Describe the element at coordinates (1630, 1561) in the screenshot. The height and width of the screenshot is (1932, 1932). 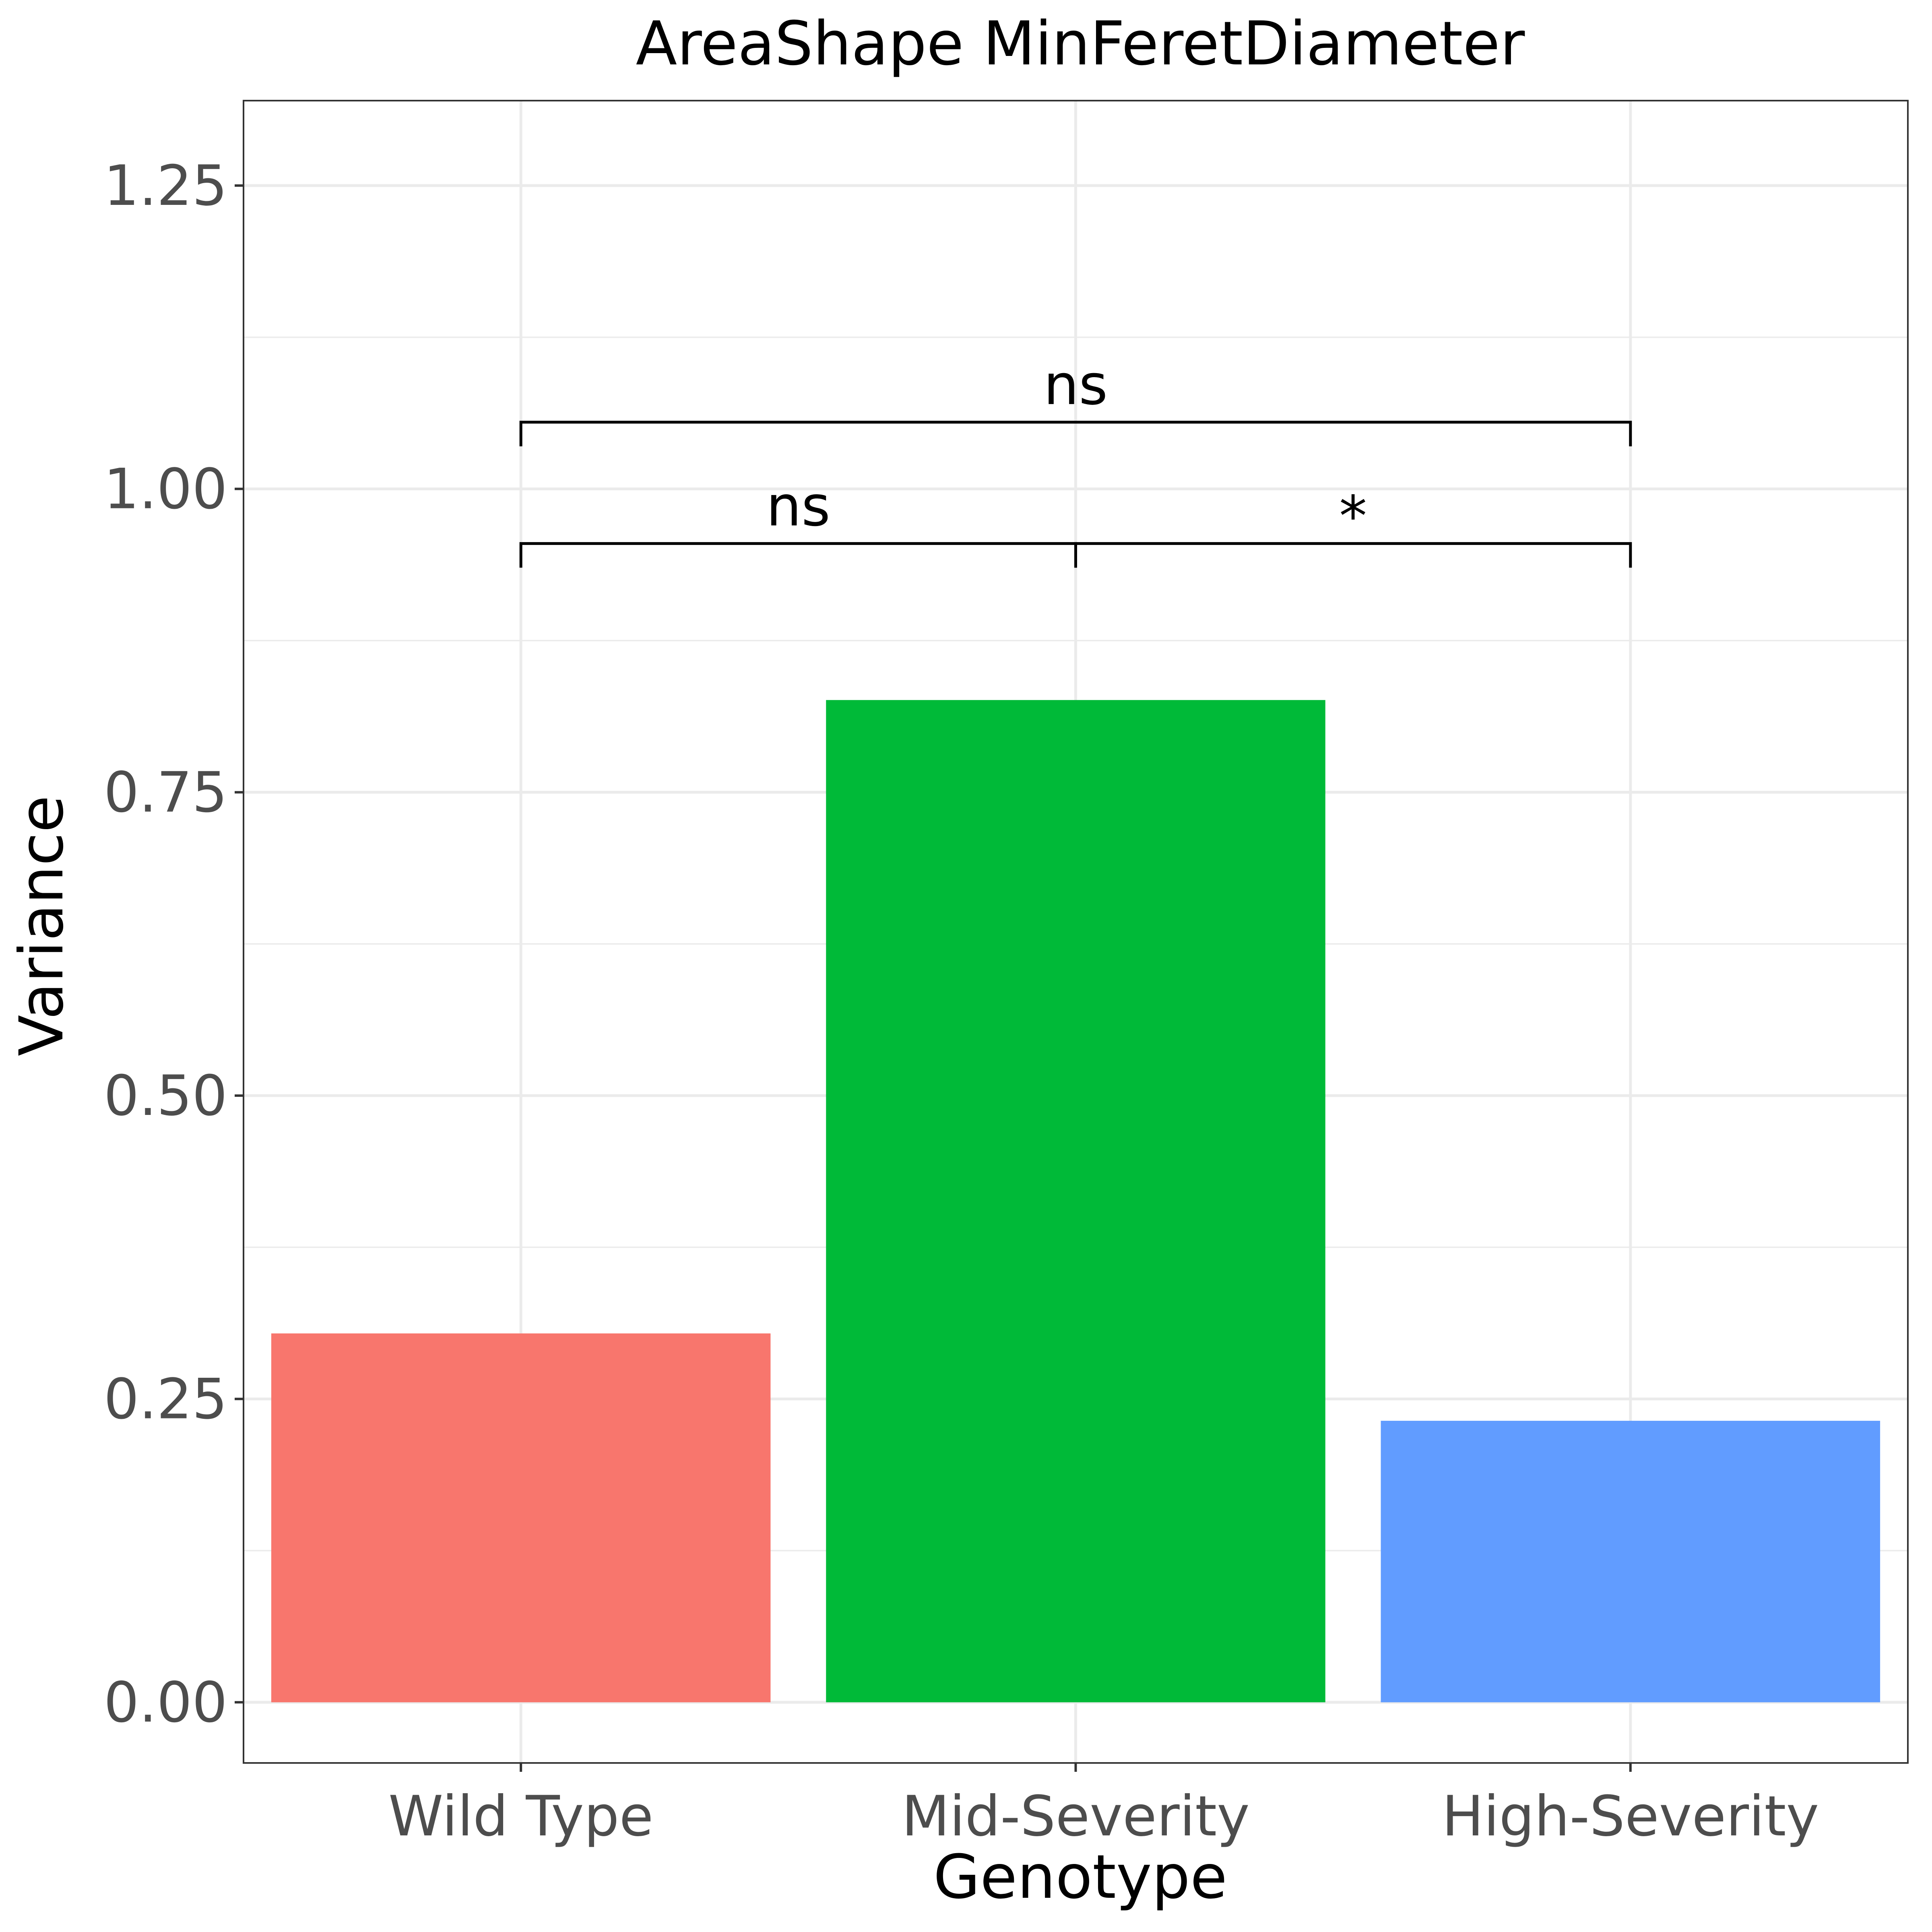
I see `bar-high-severity` at that location.